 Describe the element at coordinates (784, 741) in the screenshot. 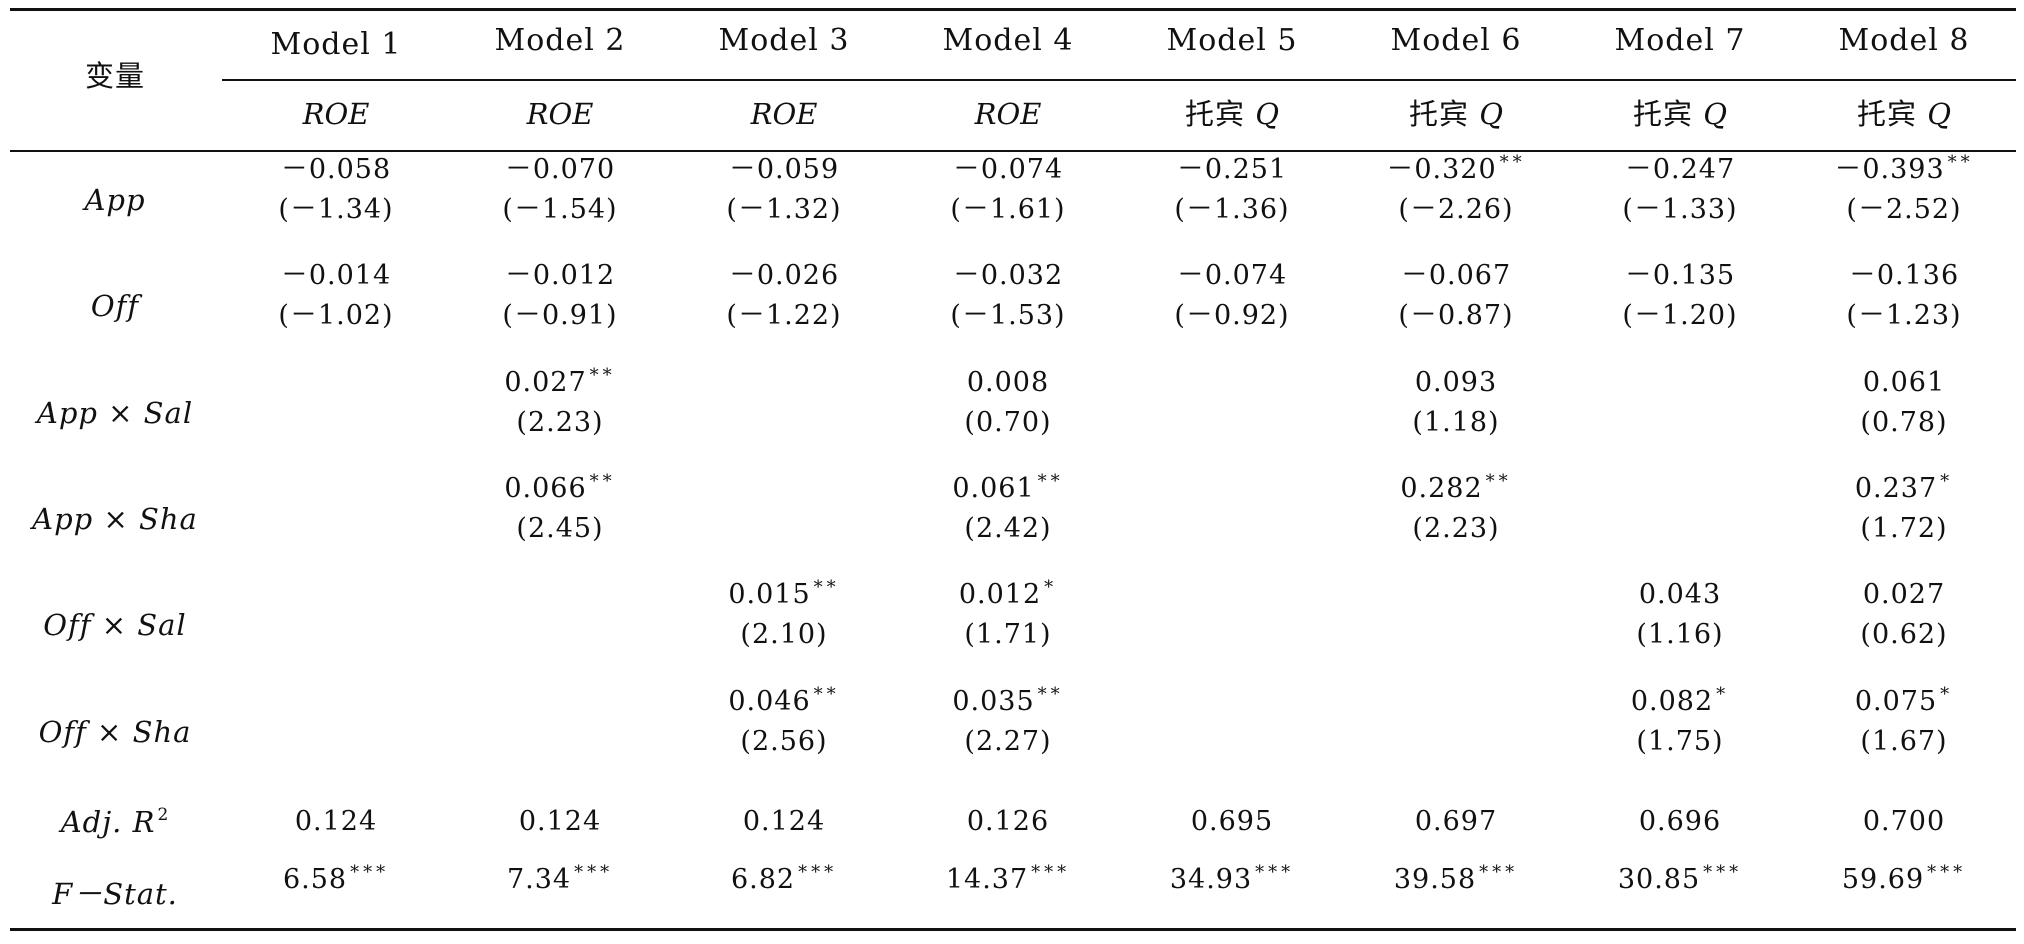

I see `t-statistic: (2.56)` at that location.